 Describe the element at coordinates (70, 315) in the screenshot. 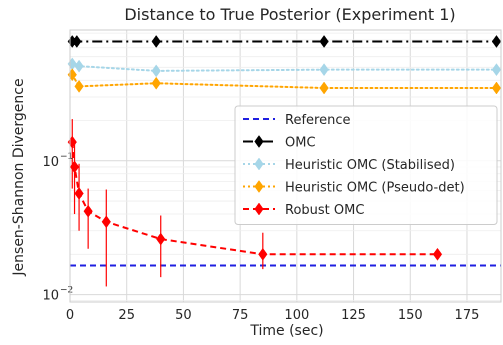

I see `x-tick-label: 0` at that location.